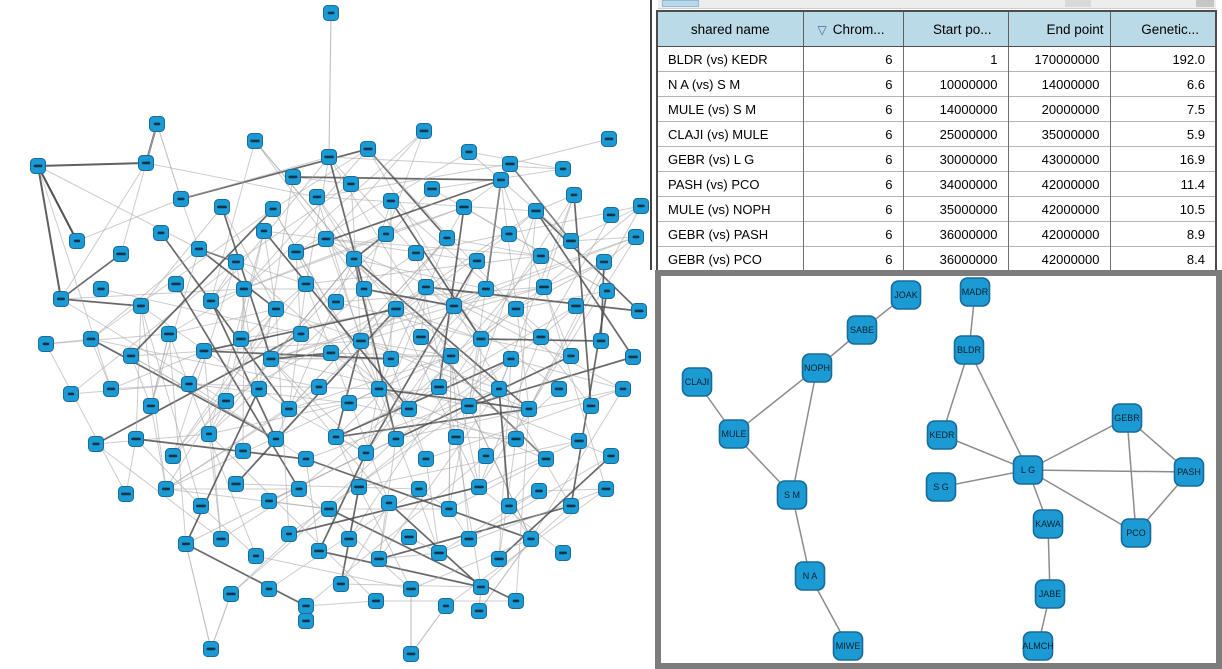  I want to click on table-row: MULE (vs) NOPH 6 35000000 42000000 10.5, so click(936, 209).